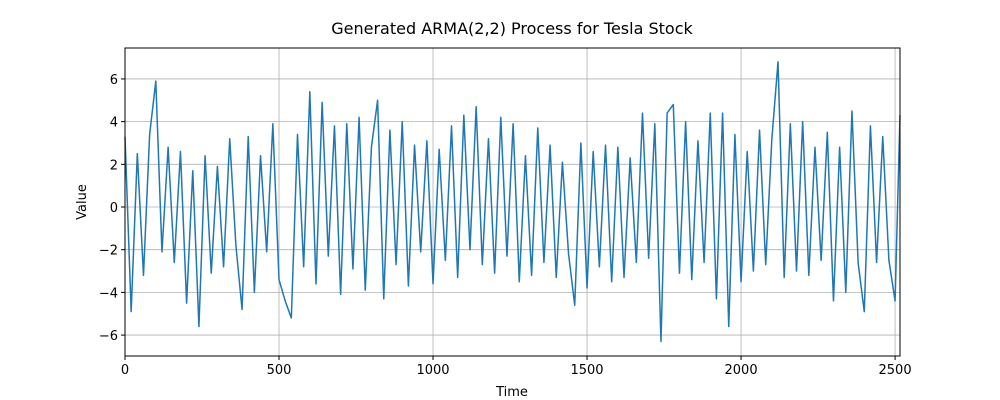 The width and height of the screenshot is (1000, 400). What do you see at coordinates (511, 392) in the screenshot?
I see `x-axis-label: Time` at bounding box center [511, 392].